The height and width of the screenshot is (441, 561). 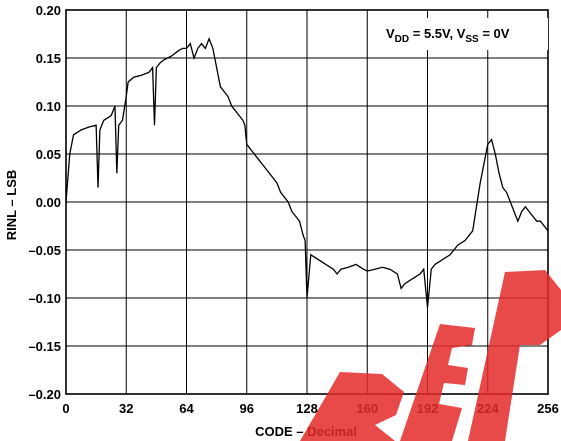 I want to click on y-tick-label: 0.00, so click(x=48, y=202).